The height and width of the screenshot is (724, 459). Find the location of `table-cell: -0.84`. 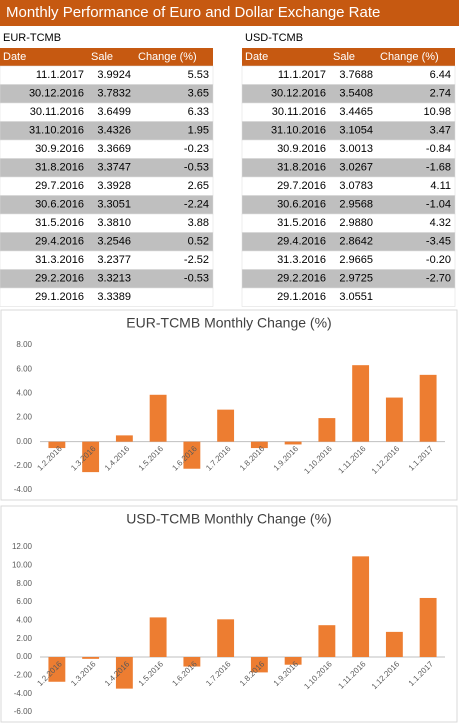

table-cell: -0.84 is located at coordinates (438, 149).